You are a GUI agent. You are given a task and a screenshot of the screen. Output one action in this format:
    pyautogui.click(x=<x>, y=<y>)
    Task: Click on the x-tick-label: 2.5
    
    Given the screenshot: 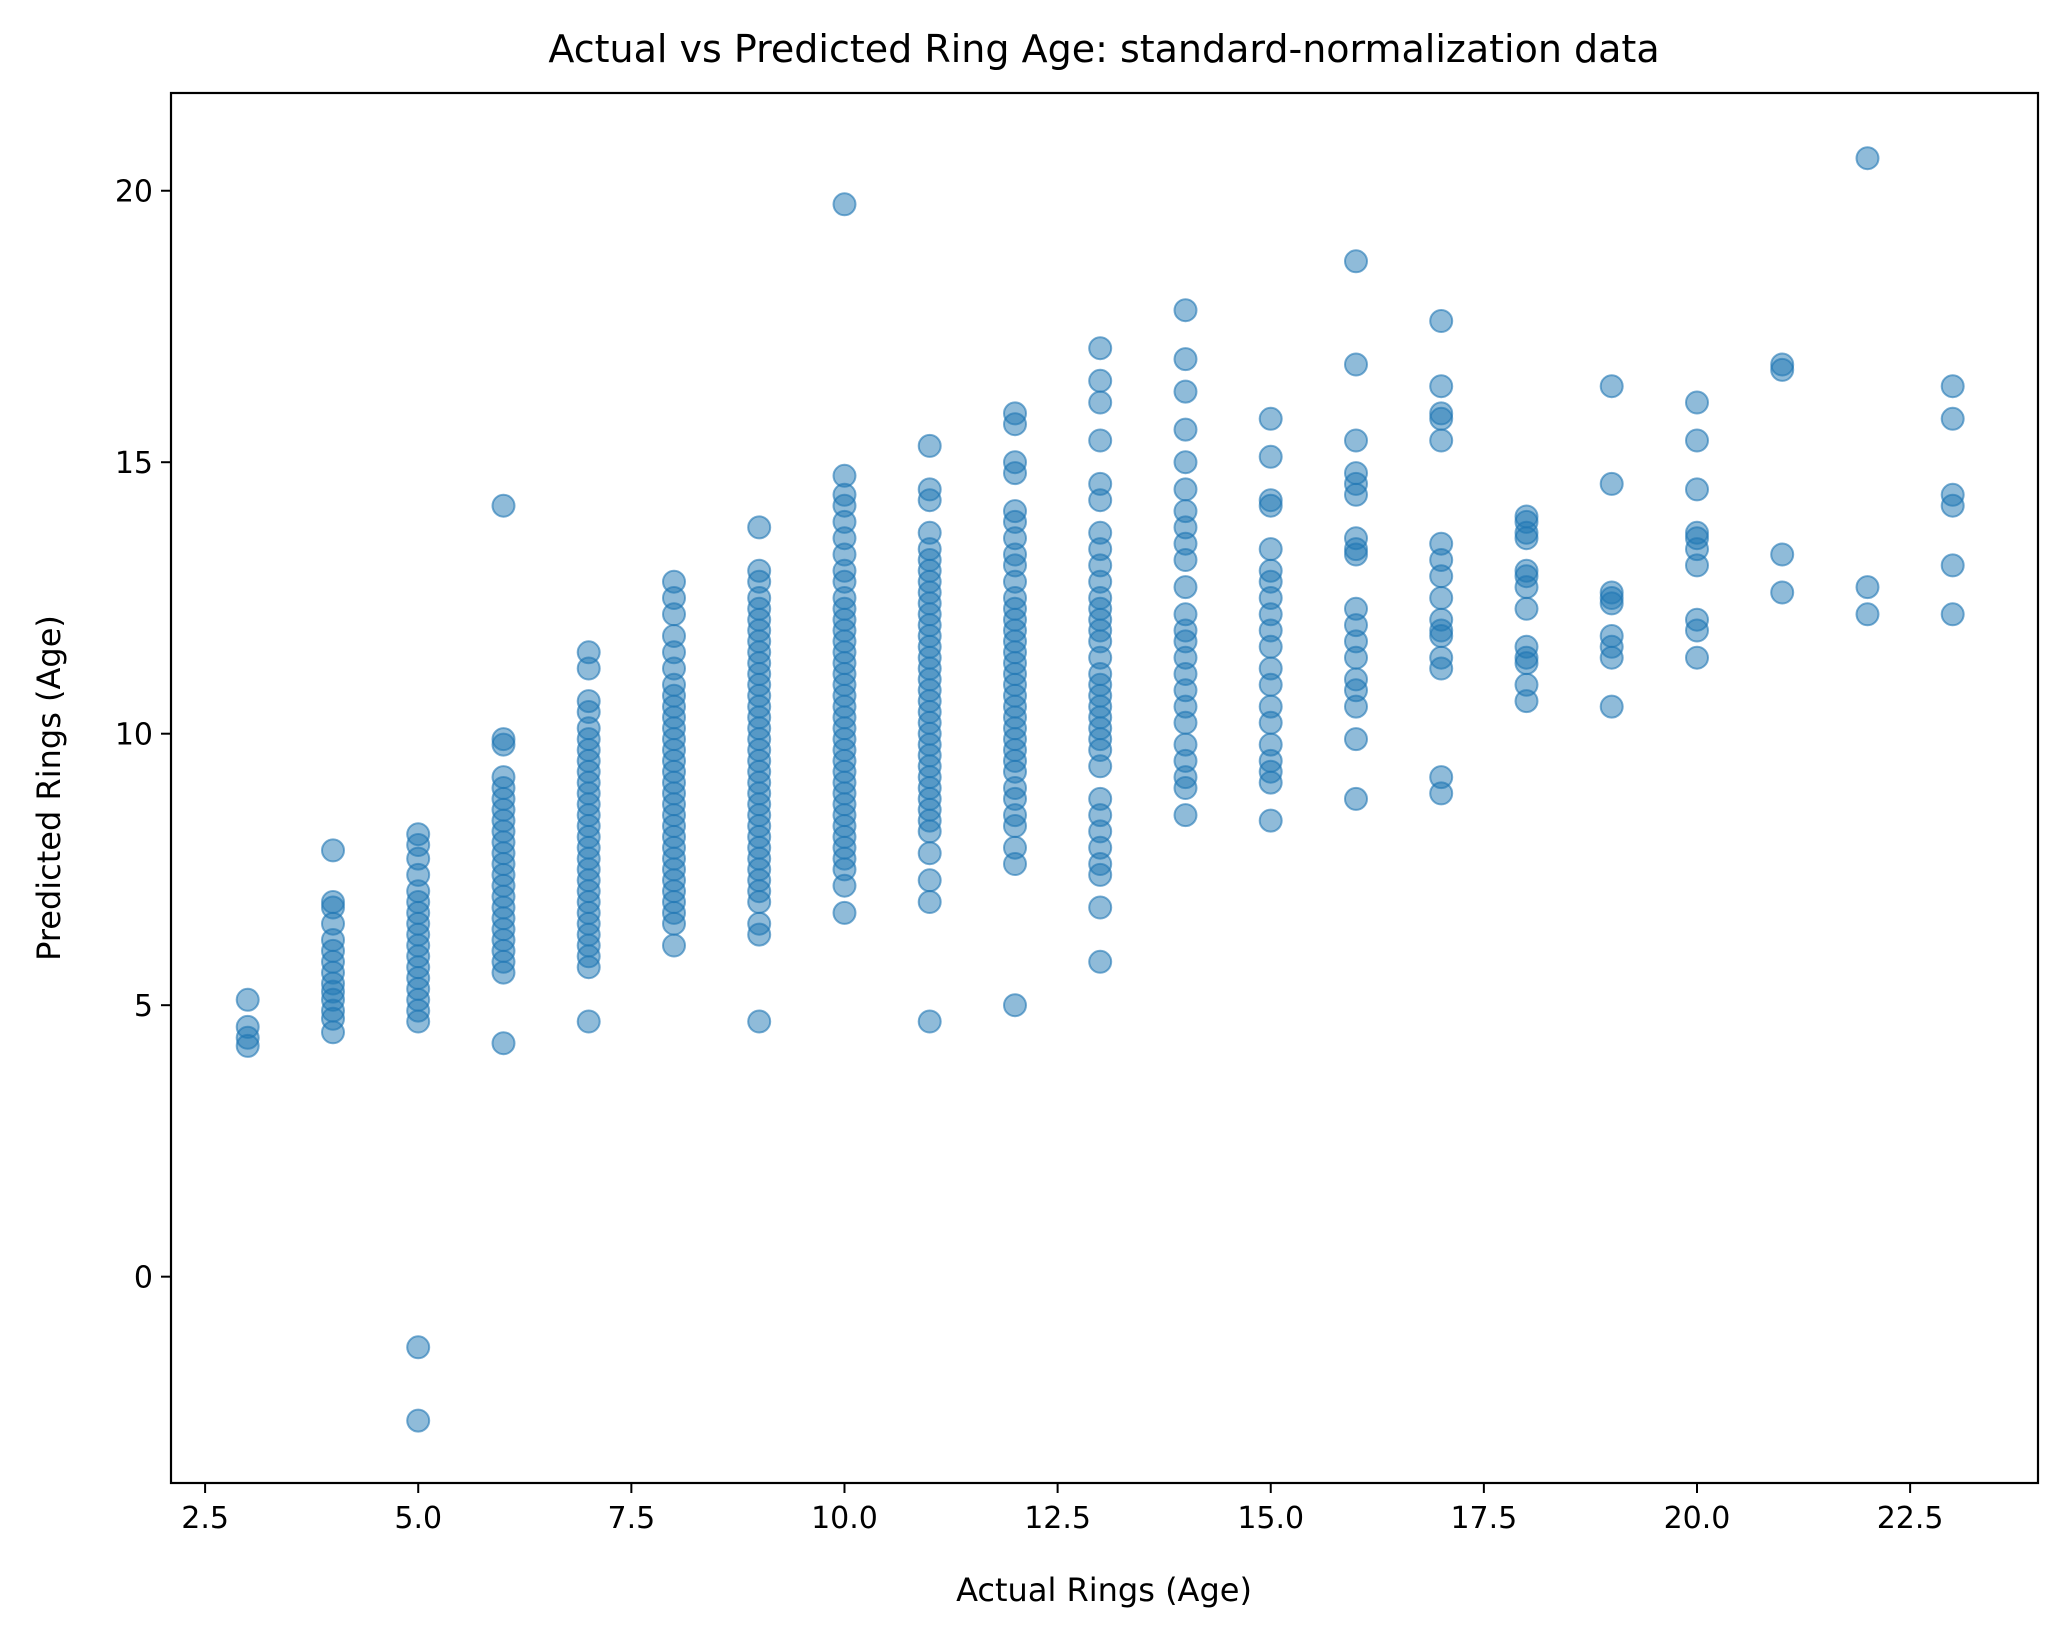 What is the action you would take?
    pyautogui.click(x=205, y=1518)
    